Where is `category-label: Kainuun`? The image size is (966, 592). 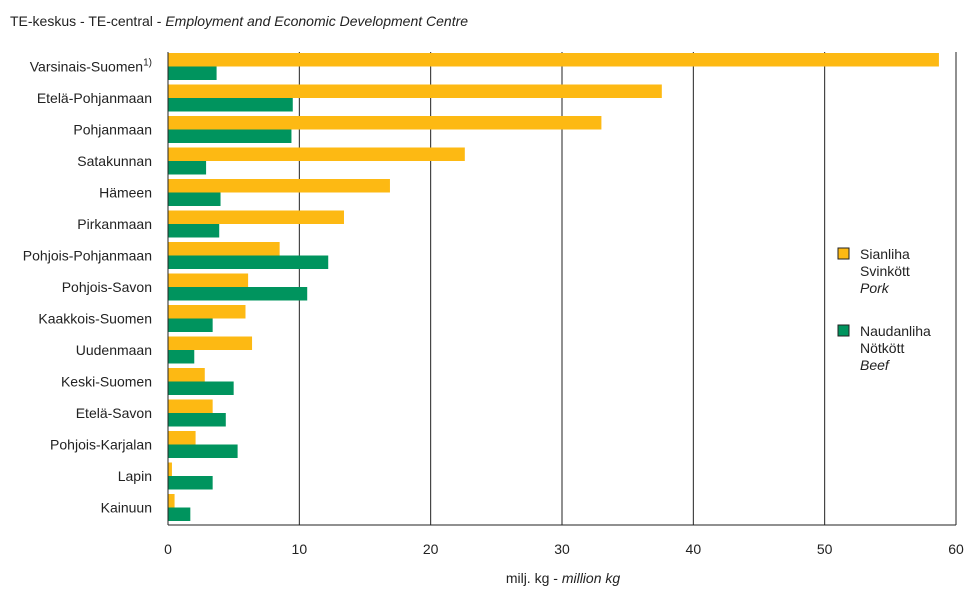
category-label: Kainuun is located at coordinates (126, 508).